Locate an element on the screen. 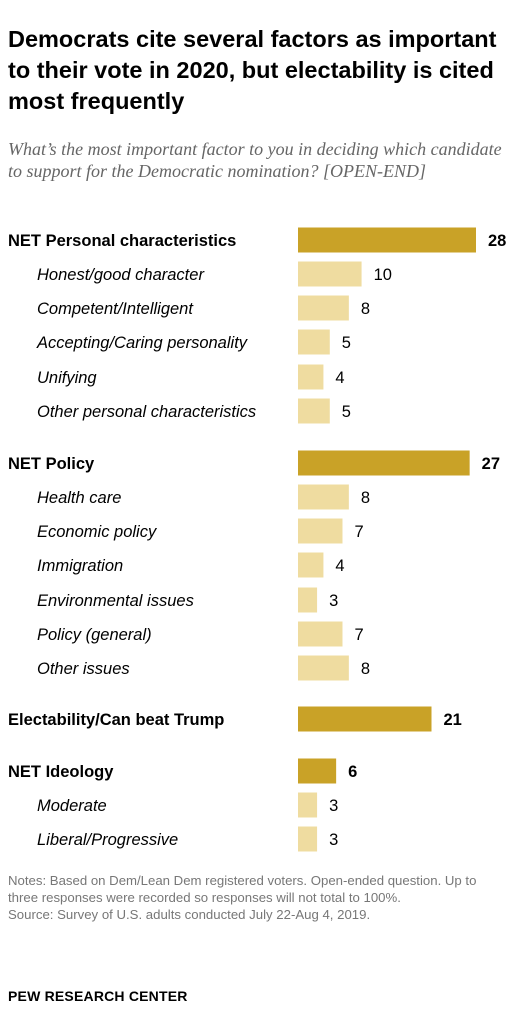 This screenshot has height=1023, width=526. value-label: 21 is located at coordinates (453, 720).